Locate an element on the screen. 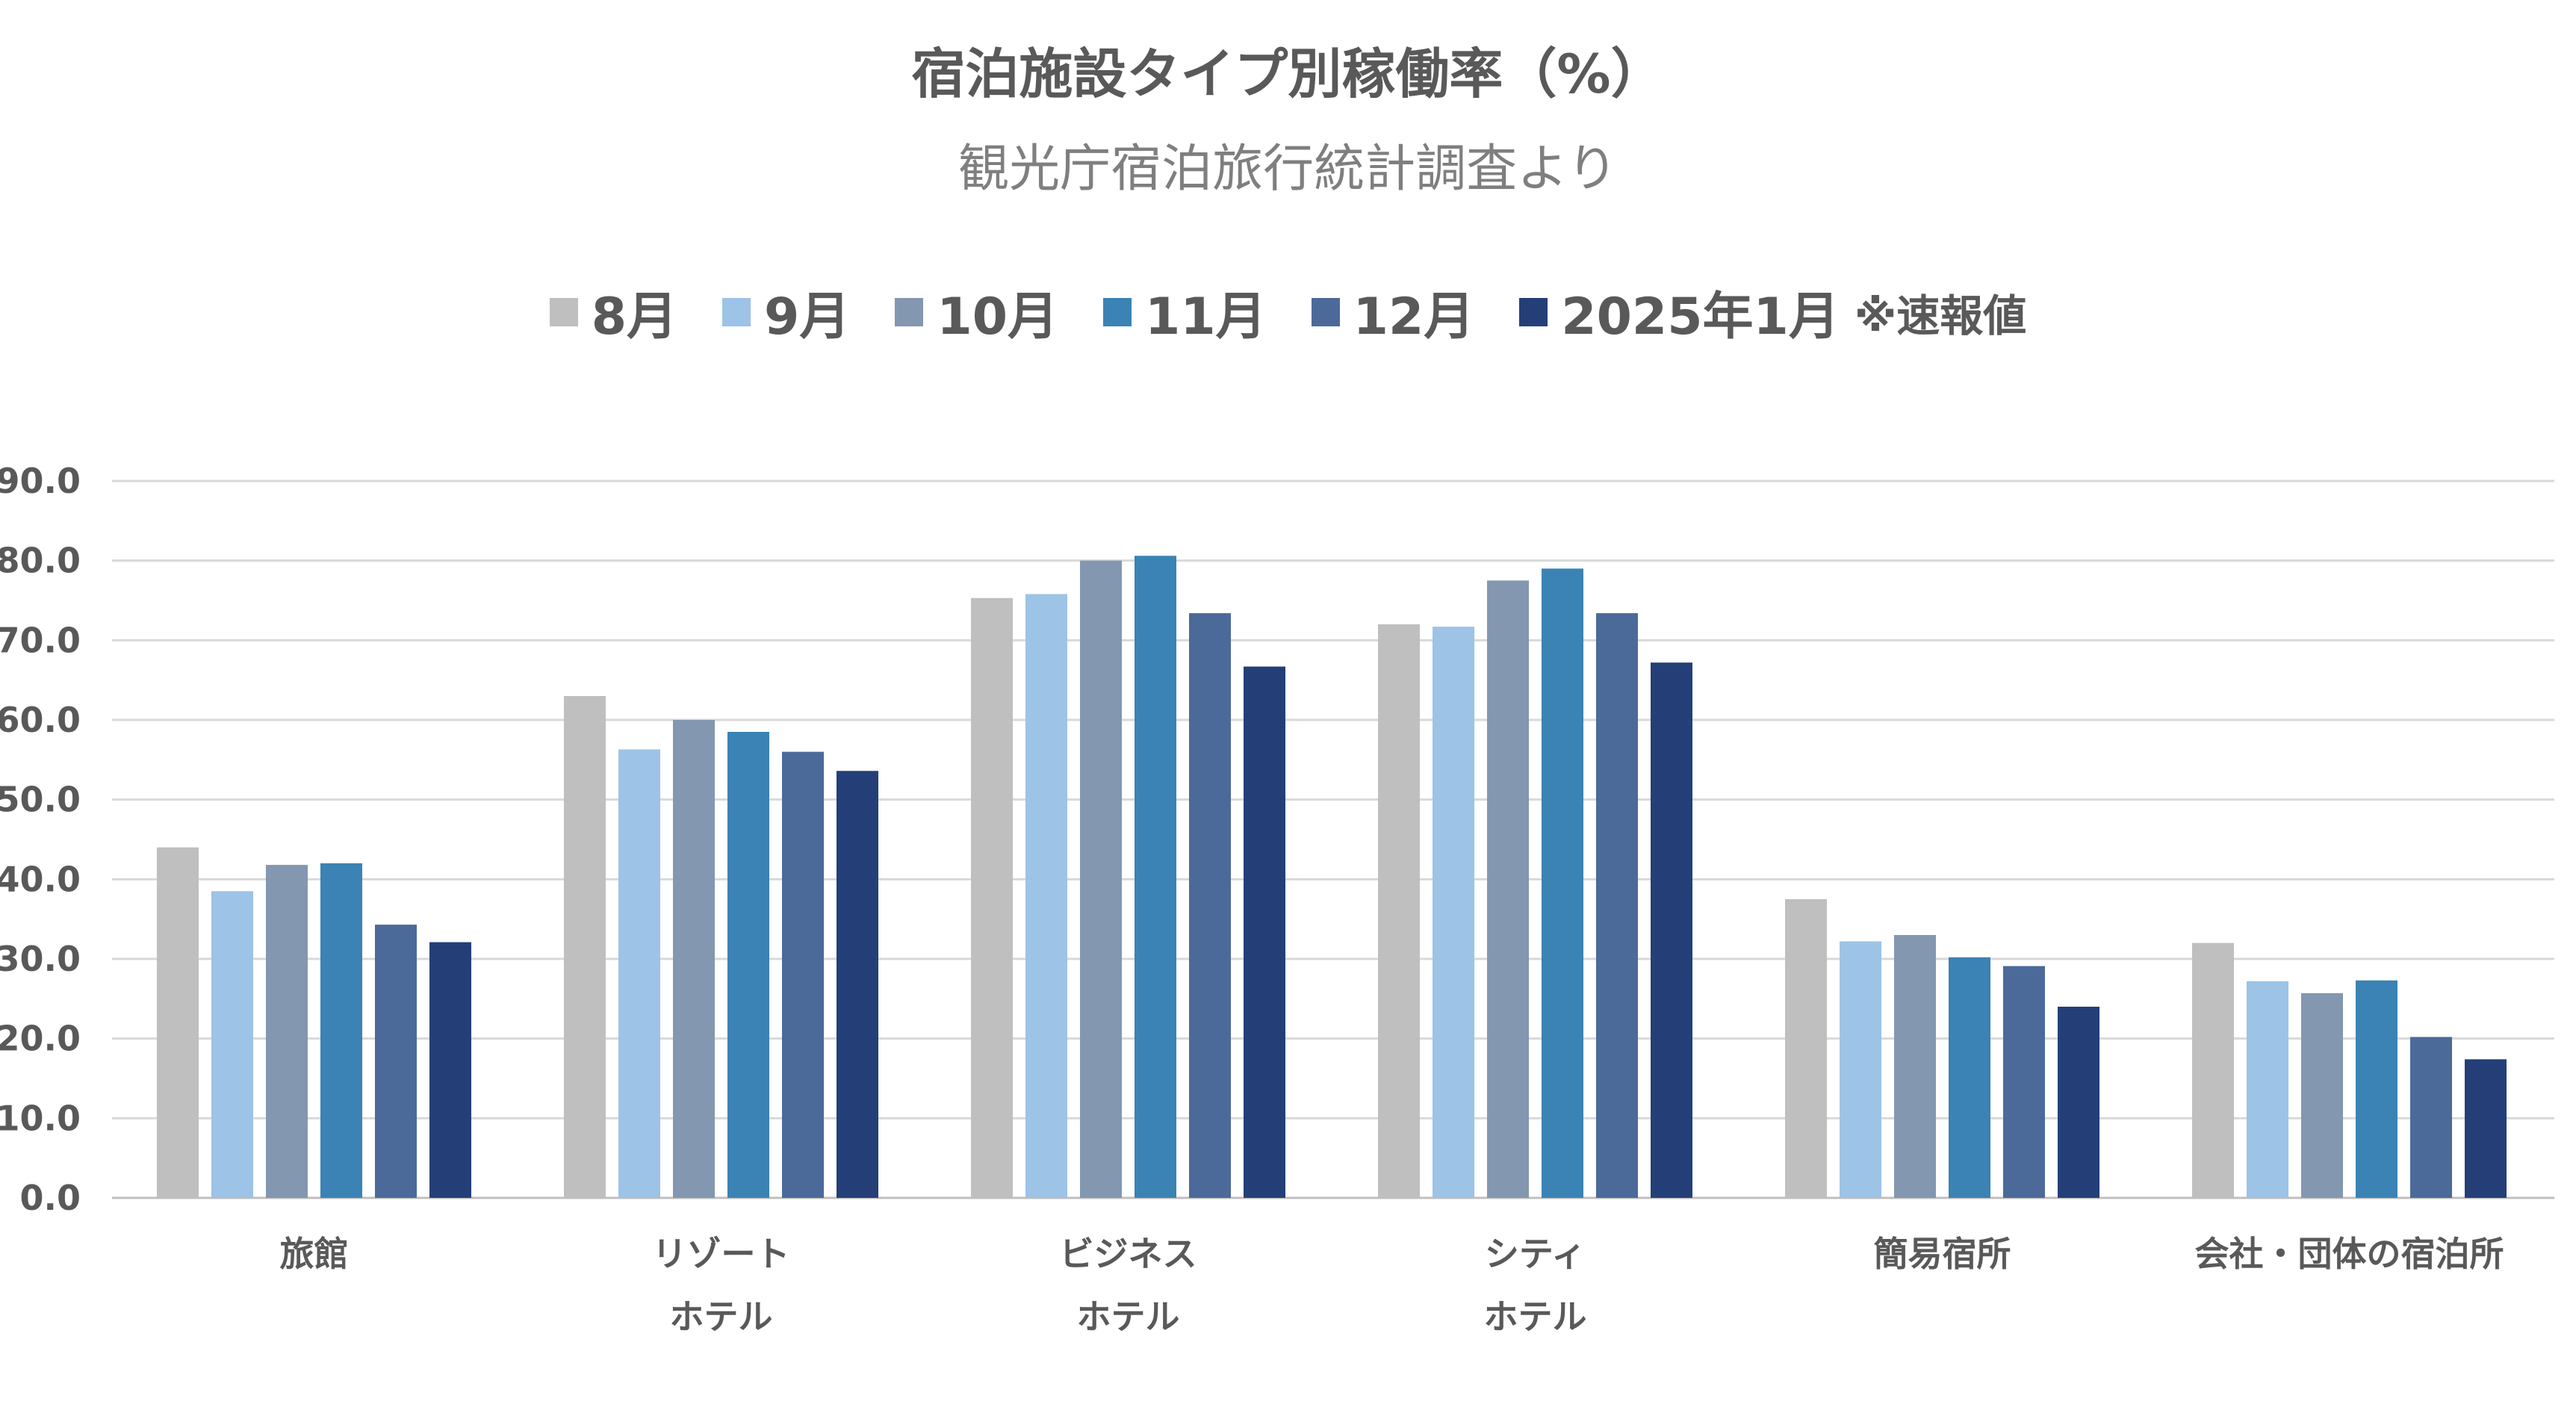 The image size is (2576, 1404). legend-item-2025-1gatsu: 2025年1月 ※速報値 is located at coordinates (1772, 312).